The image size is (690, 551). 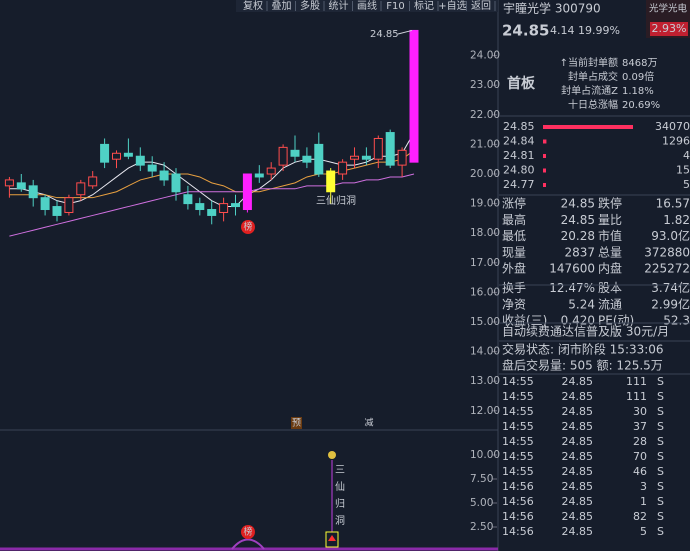 I want to click on stat-label: 外盘, so click(x=514, y=268).